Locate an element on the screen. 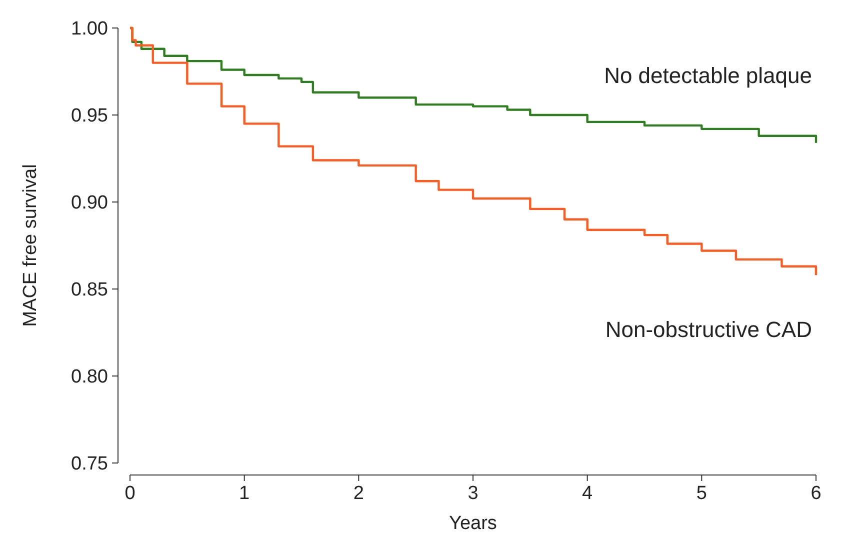 This screenshot has width=859, height=549. series-label: Non-obstructive CAD is located at coordinates (708, 329).